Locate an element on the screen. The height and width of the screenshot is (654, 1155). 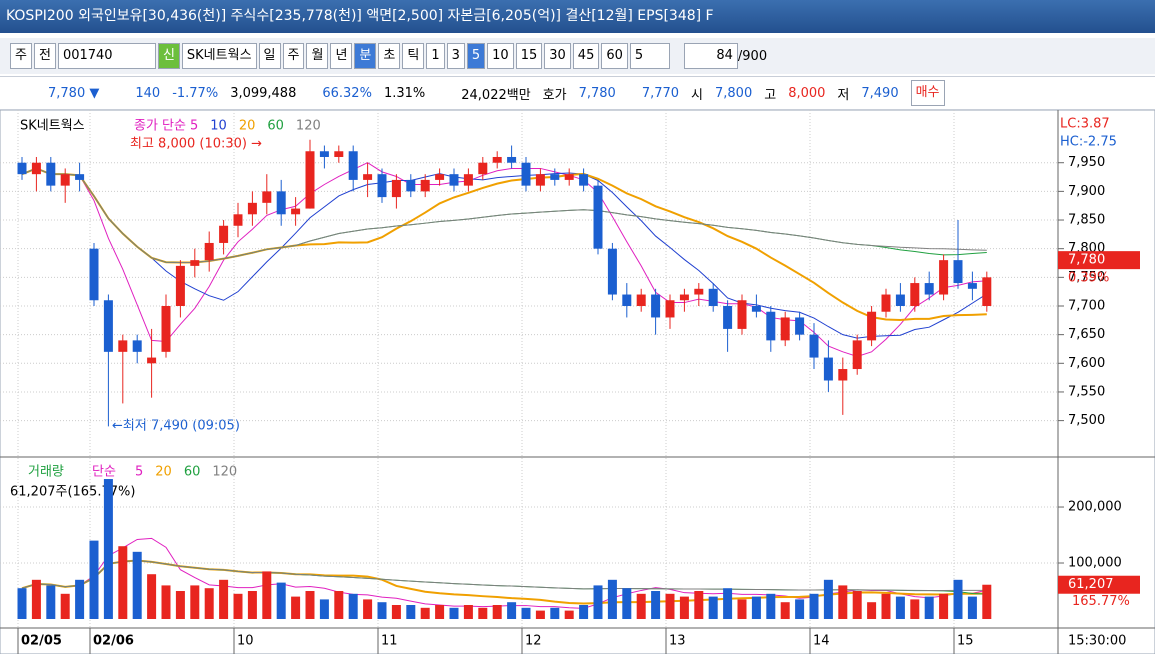
x-tick-label: 15 is located at coordinates (965, 641).